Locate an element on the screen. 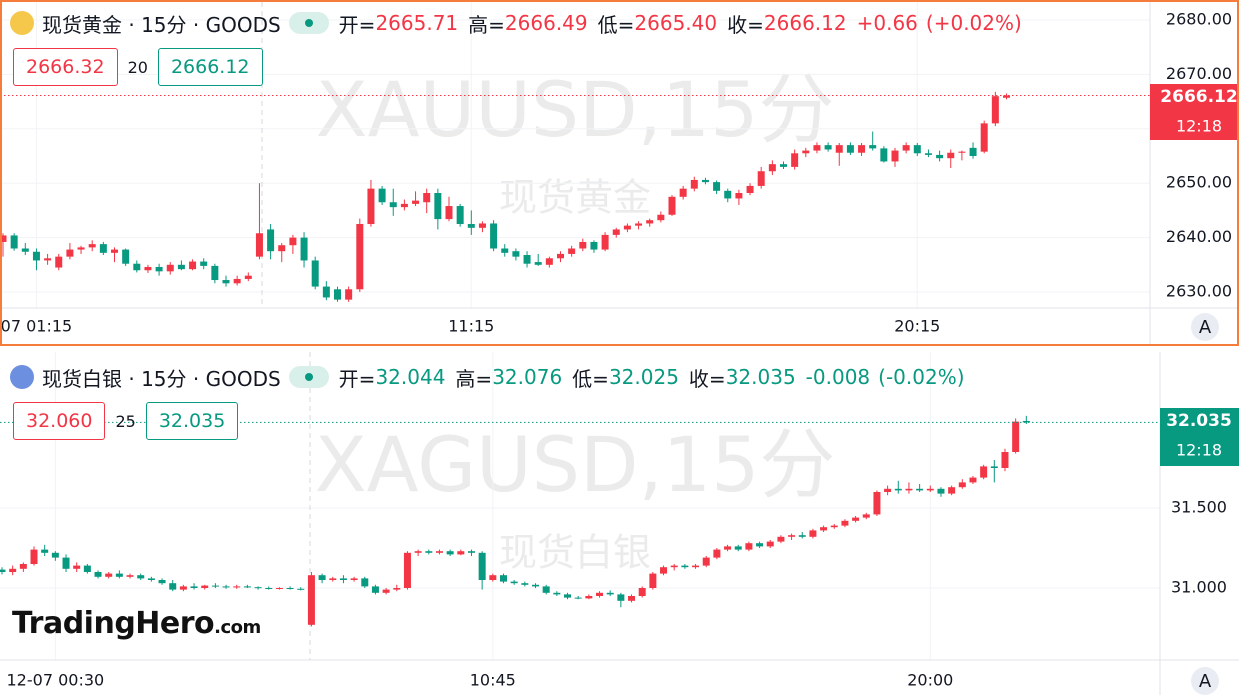  watermark-sub: 现货黄金 is located at coordinates (575, 198).